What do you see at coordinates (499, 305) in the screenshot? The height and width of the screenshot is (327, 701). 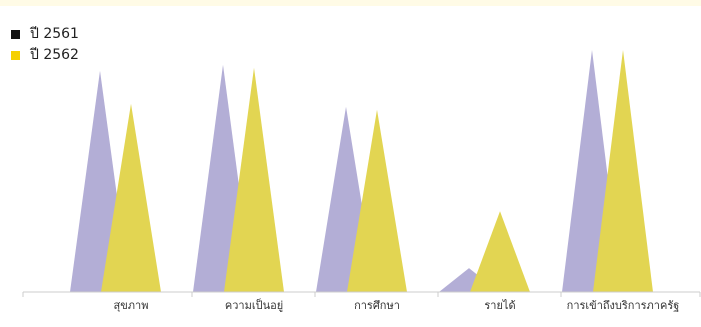 I see `x-tick-label-3: รายได้` at bounding box center [499, 305].